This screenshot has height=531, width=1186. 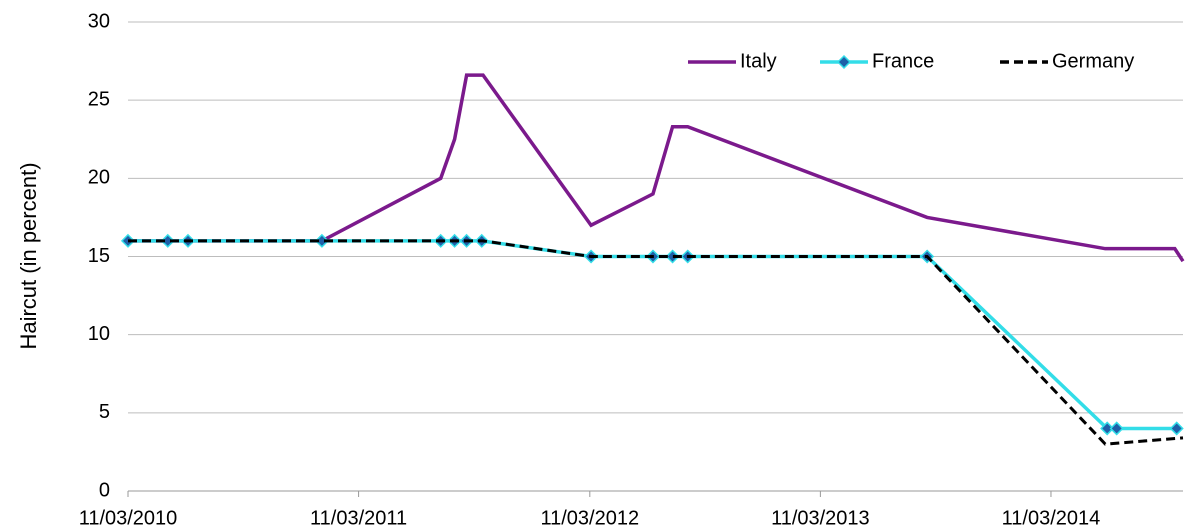 I want to click on x-tick-label: 11/03/2012, so click(x=589, y=518).